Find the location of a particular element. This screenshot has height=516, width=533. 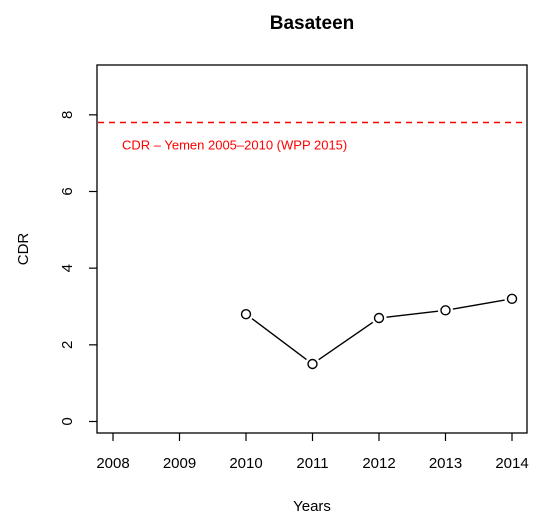

x-tick-label: 2010 is located at coordinates (245, 463).